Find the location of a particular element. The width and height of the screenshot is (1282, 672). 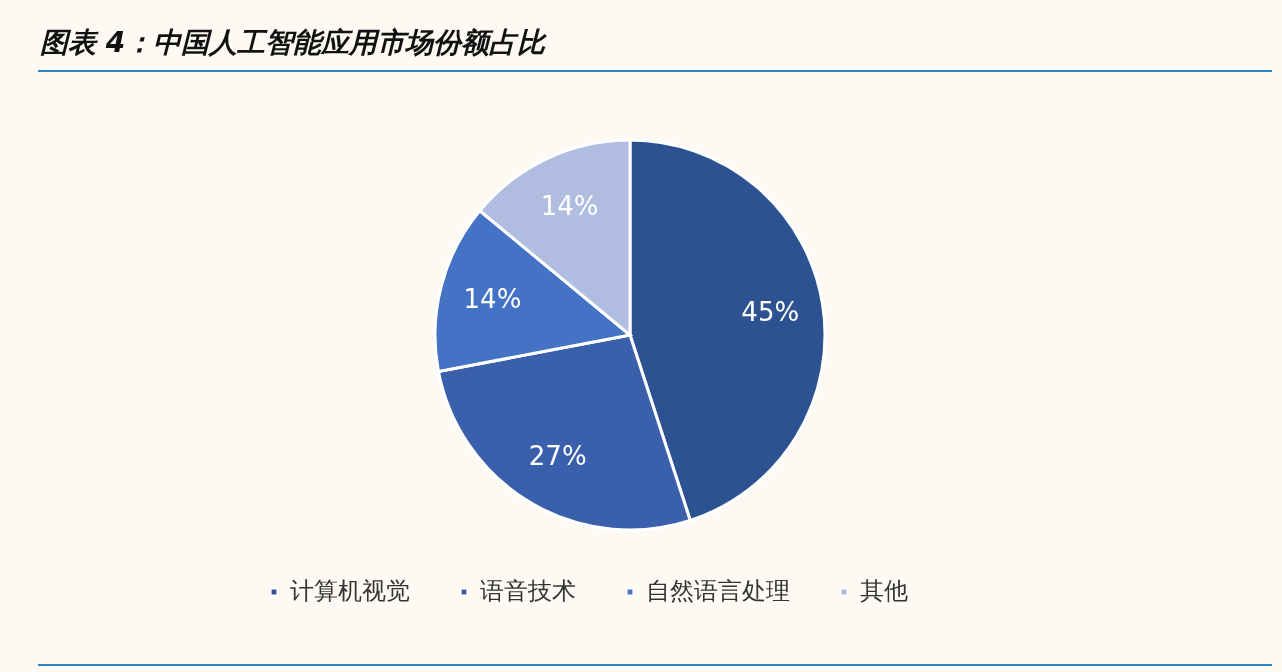

legend-label: 语音技术 is located at coordinates (528, 591).